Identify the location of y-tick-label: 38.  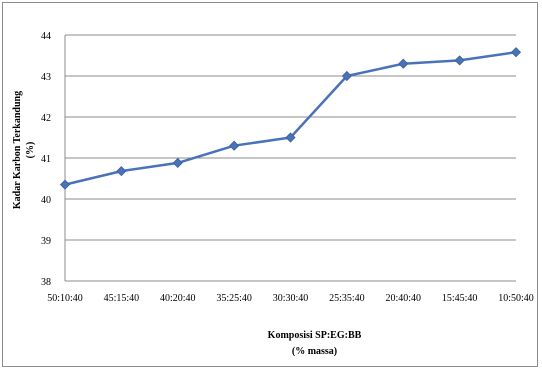
(46, 282).